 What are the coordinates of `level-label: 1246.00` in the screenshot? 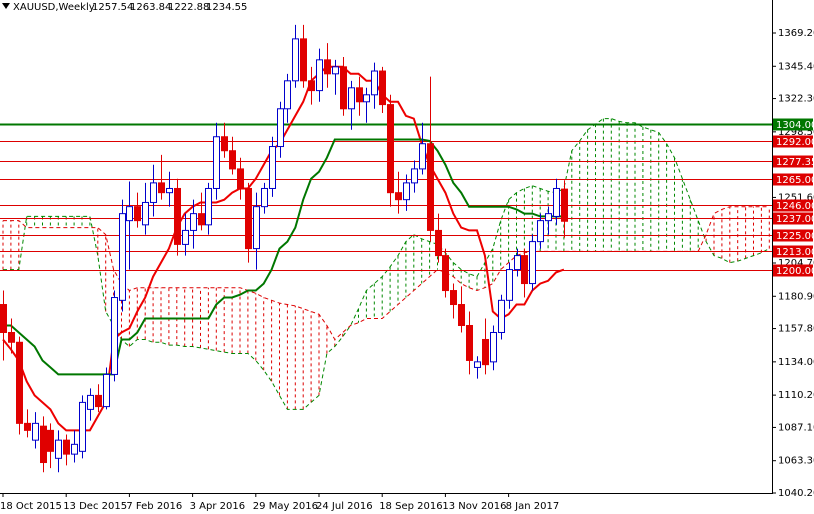 It's located at (795, 206).